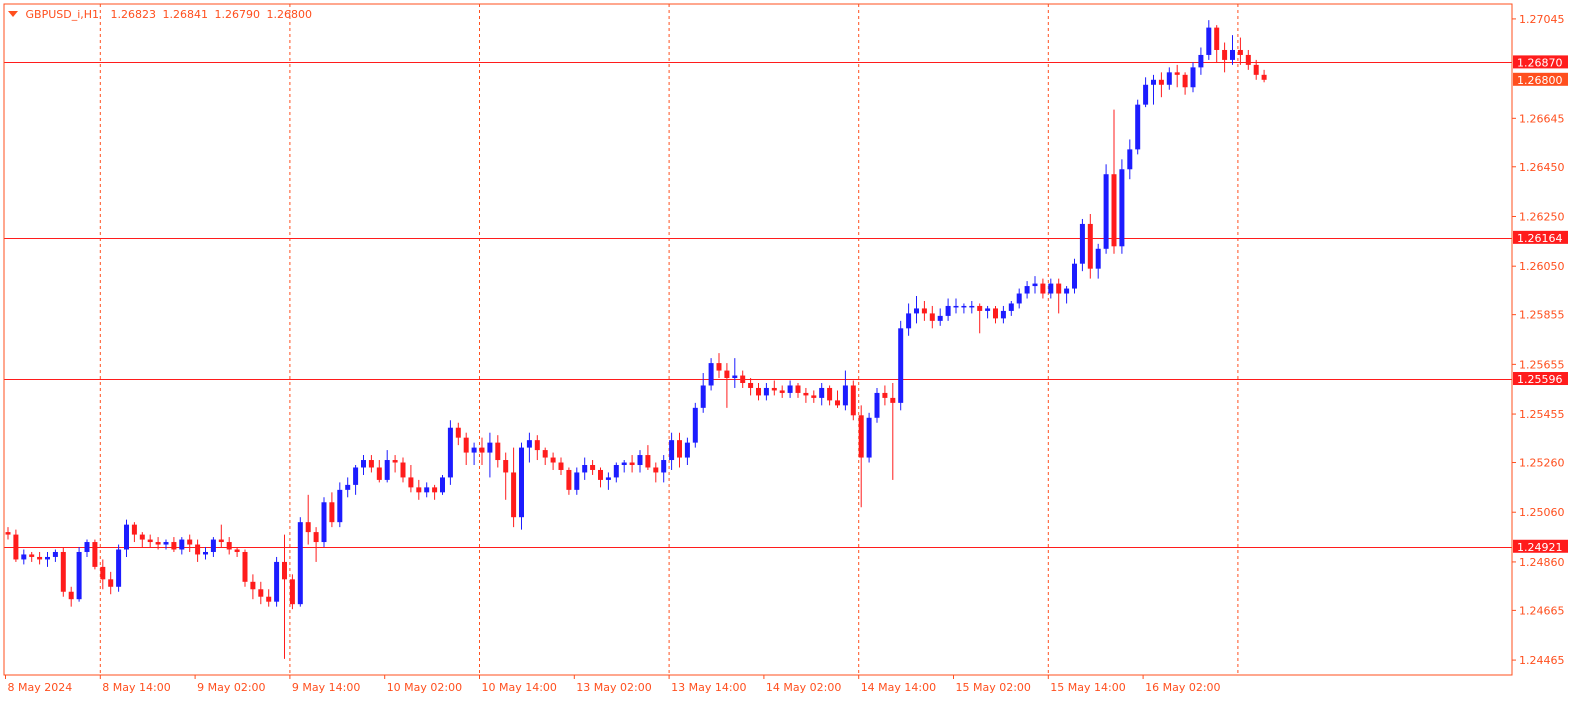  What do you see at coordinates (803, 687) in the screenshot?
I see `time-tick-label: 14 May 02:00` at bounding box center [803, 687].